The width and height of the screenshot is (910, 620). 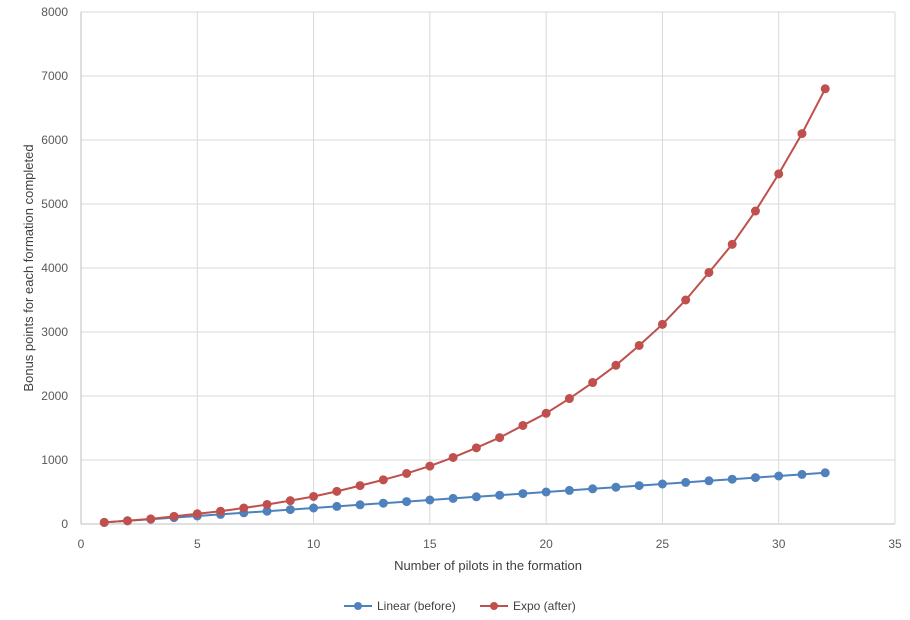 What do you see at coordinates (54, 12) in the screenshot?
I see `y-tick-label: 8000` at bounding box center [54, 12].